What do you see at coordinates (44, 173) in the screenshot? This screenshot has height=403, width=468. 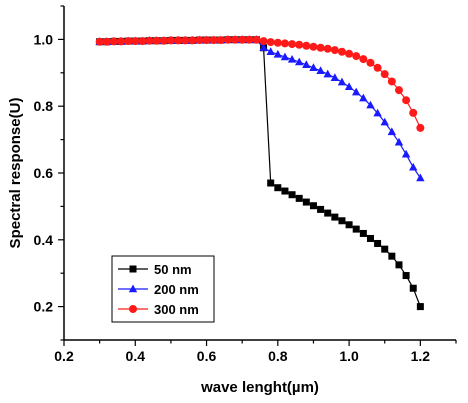 I see `y-tick-label: 0.6` at bounding box center [44, 173].